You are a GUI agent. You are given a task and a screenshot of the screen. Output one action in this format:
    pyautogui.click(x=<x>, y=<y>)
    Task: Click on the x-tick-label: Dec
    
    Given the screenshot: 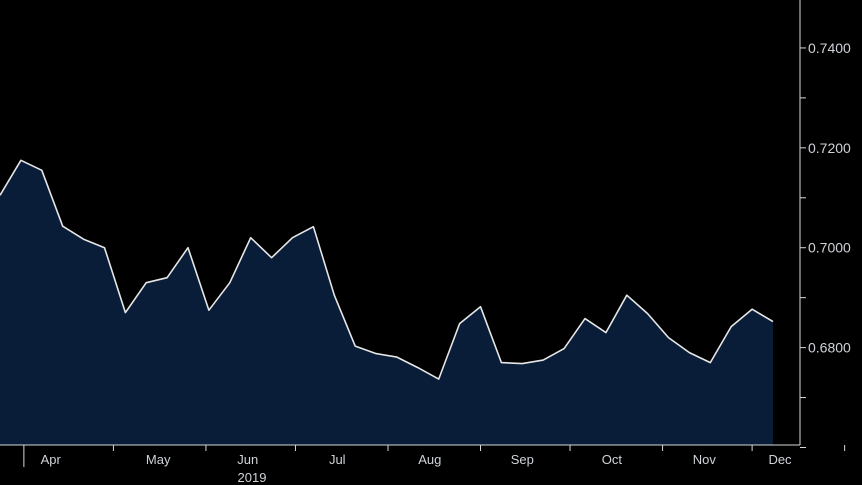 What is the action you would take?
    pyautogui.click(x=780, y=459)
    